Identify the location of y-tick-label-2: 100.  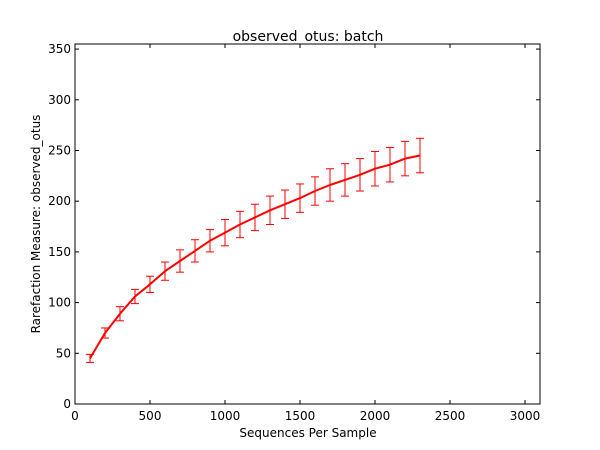
(59, 303).